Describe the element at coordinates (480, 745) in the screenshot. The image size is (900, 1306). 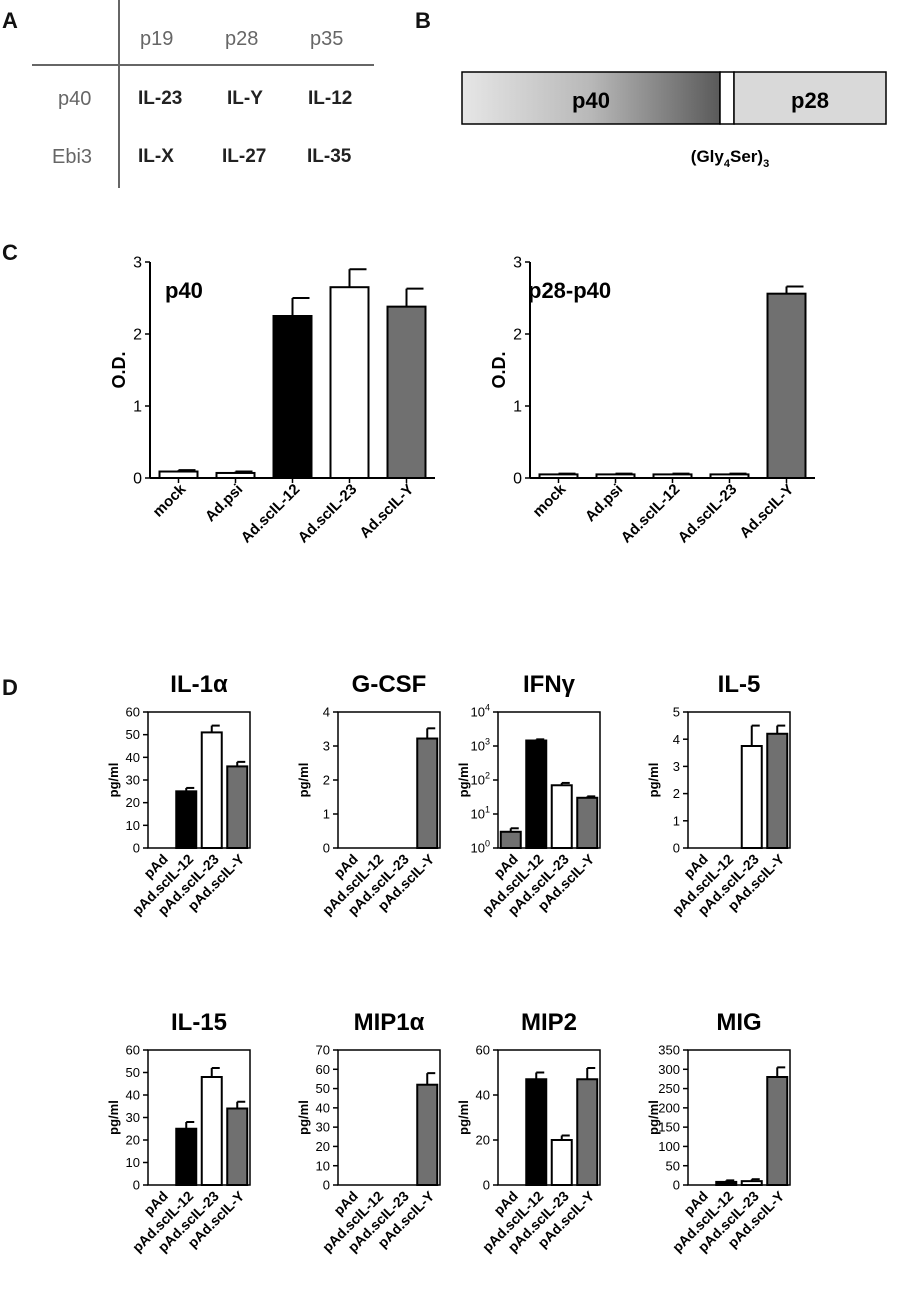
I see `y-tick-label: 10³` at that location.